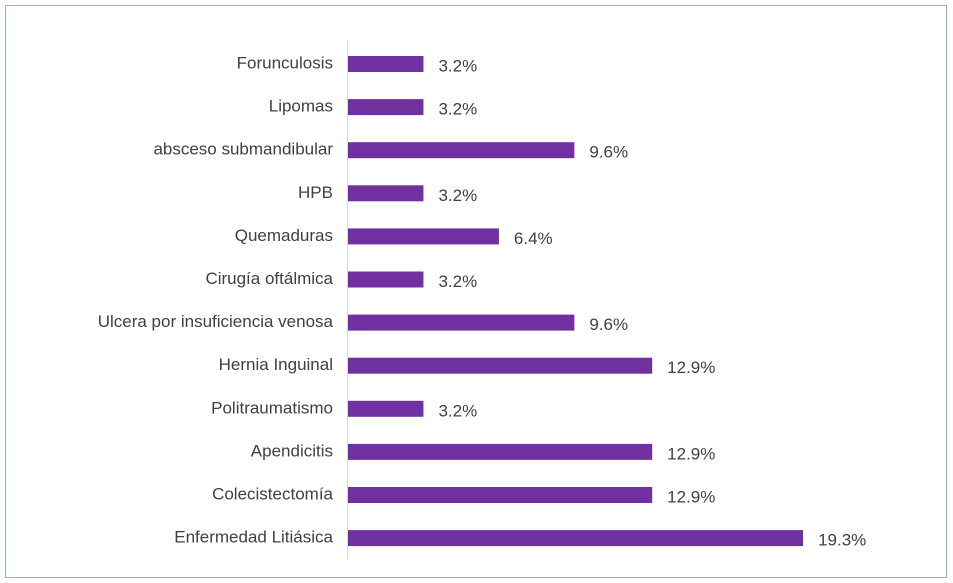 Image resolution: width=953 pixels, height=583 pixels. What do you see at coordinates (284, 235) in the screenshot?
I see `category-label: Quemaduras` at bounding box center [284, 235].